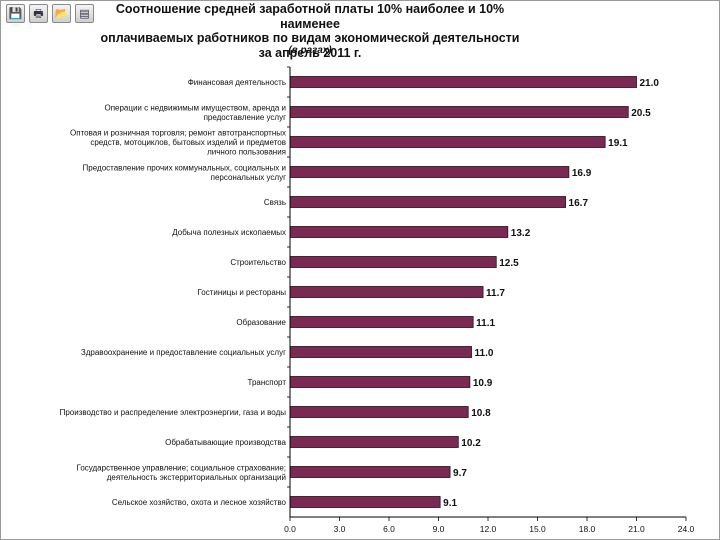 The image size is (720, 540). I want to click on x-tick-label: 12.0, so click(488, 529).